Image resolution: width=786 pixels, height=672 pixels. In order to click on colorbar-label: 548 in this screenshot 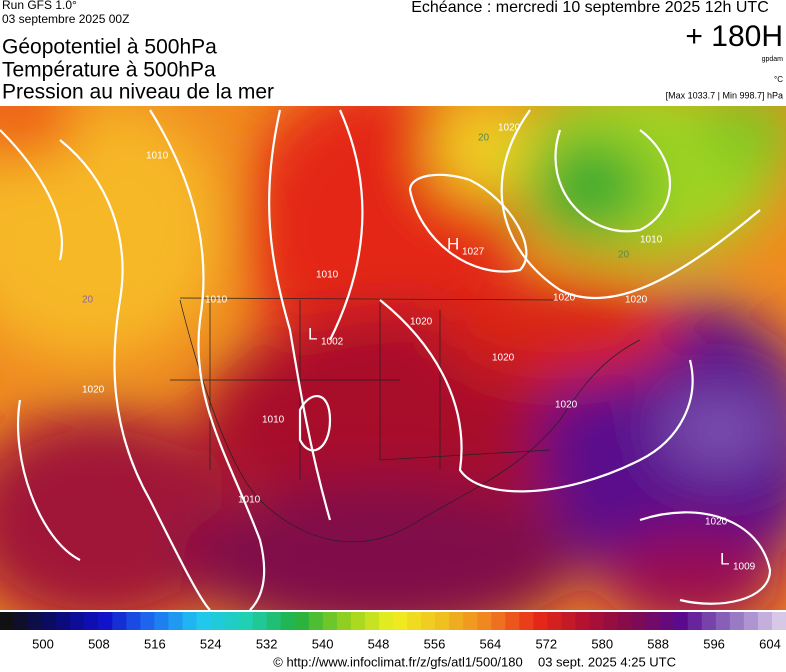, I will do `click(379, 643)`.